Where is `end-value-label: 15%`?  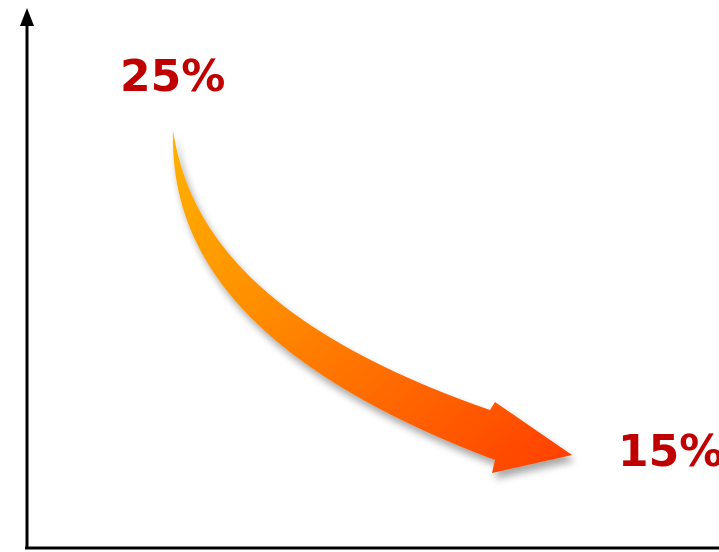
end-value-label: 15% is located at coordinates (668, 451).